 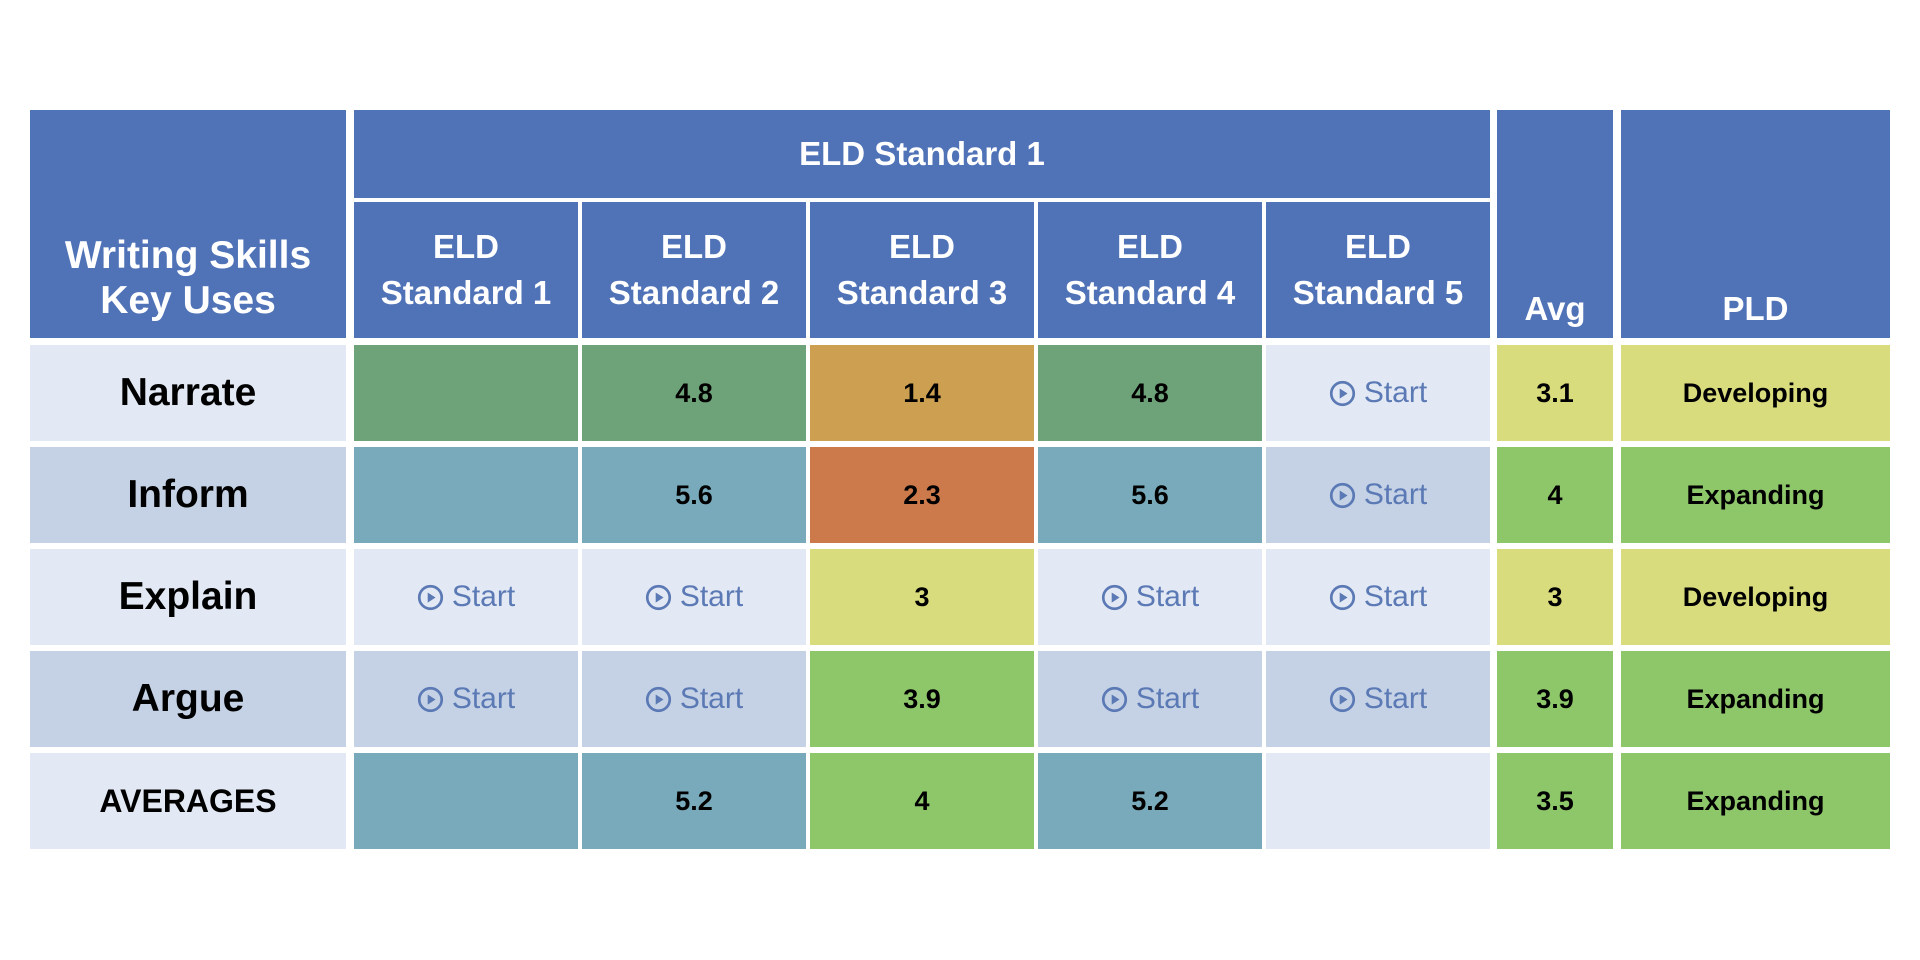 I want to click on header-standard-line2: Standard 1, so click(x=466, y=292).